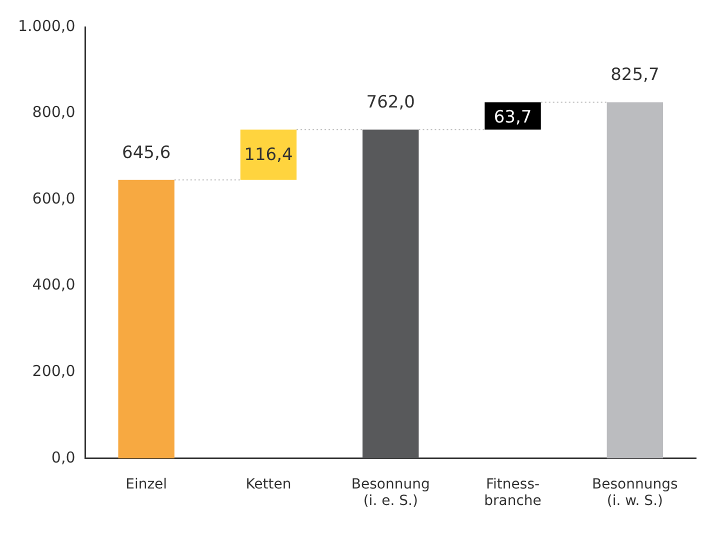  I want to click on x-tick-label: Ketten, so click(269, 484).